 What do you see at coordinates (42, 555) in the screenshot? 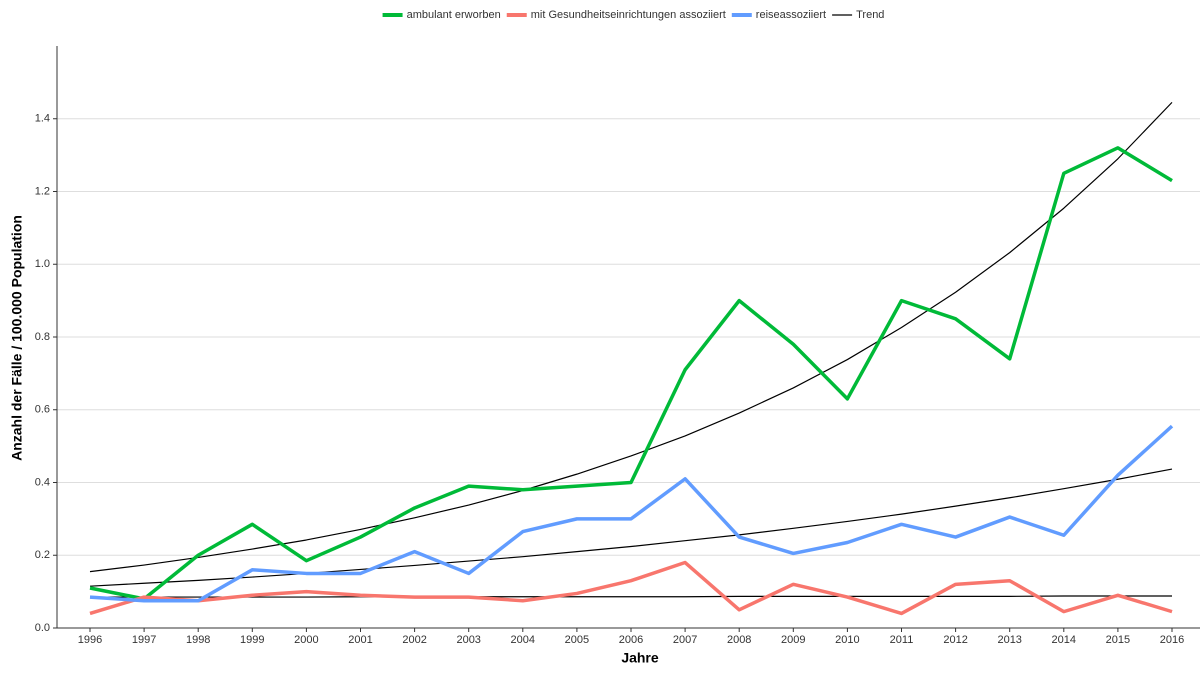
I see `y-tick-label: 0.2` at bounding box center [42, 555].